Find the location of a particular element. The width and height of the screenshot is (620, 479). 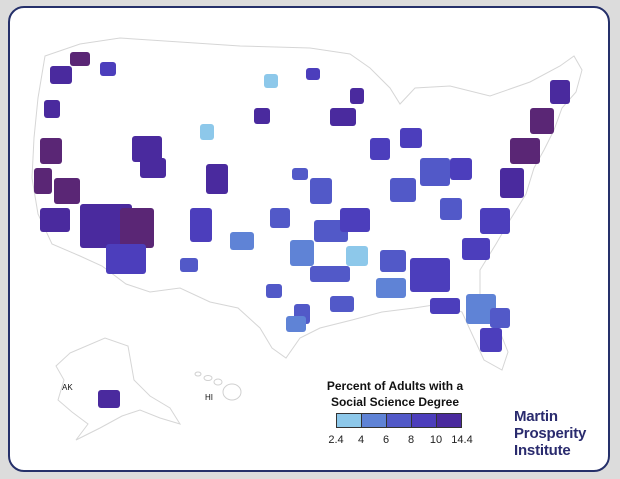

logo-line1: Martin is located at coordinates (536, 416).